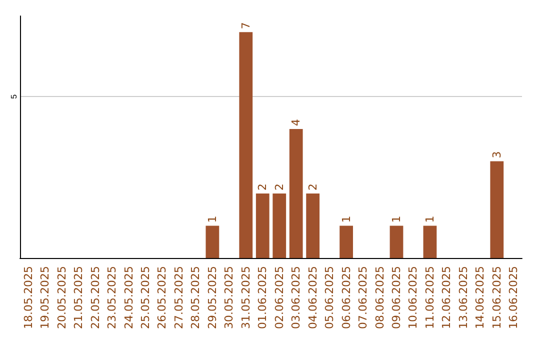 This screenshot has width=540, height=340. I want to click on x-tick-label: 20.05.2025, so click(61, 298).